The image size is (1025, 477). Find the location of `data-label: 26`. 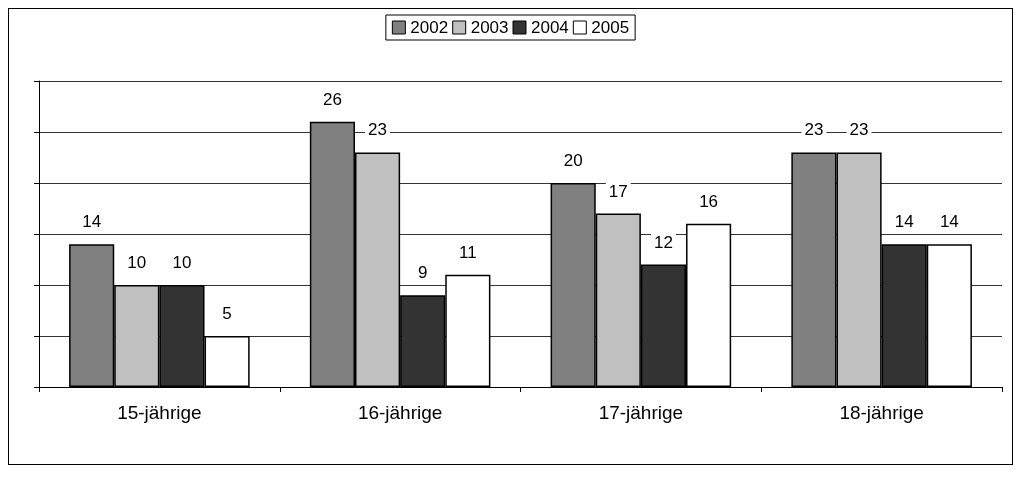

data-label: 26 is located at coordinates (332, 99).